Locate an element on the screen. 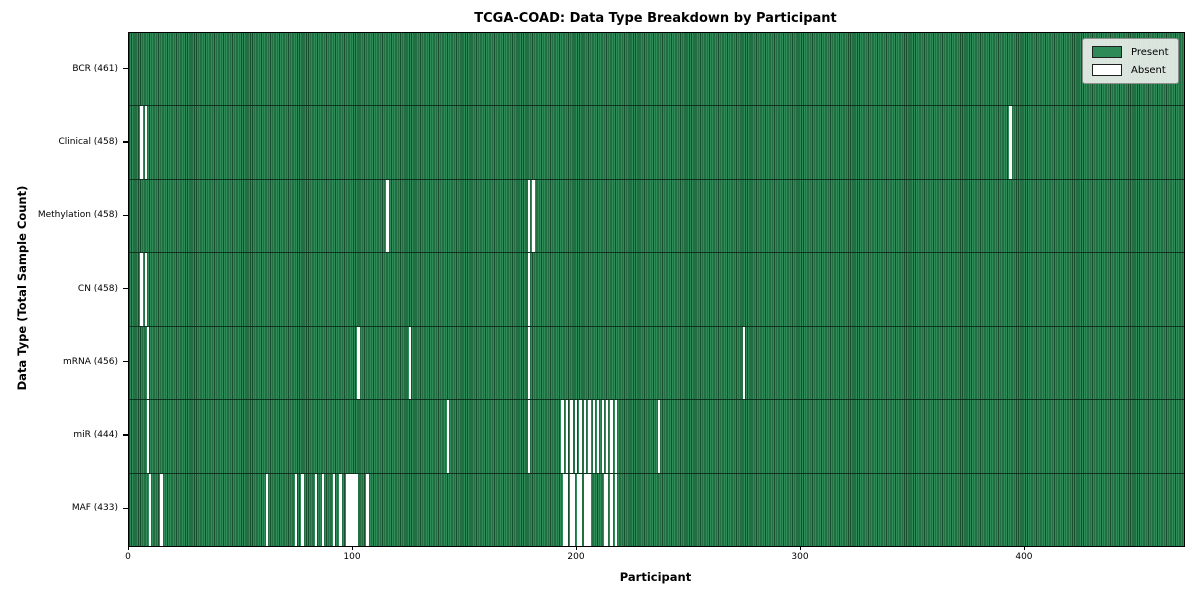  legend-entry-present: Present is located at coordinates (1130, 52).